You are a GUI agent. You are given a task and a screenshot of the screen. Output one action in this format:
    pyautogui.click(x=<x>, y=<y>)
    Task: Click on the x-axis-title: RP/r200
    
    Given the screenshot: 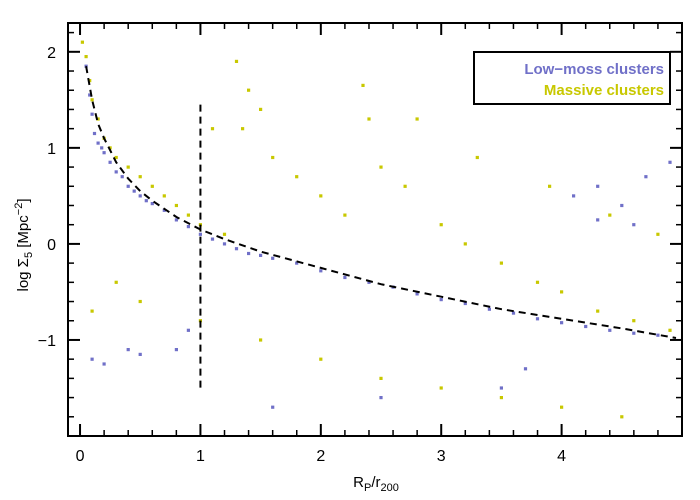 What is the action you would take?
    pyautogui.click(x=376, y=484)
    